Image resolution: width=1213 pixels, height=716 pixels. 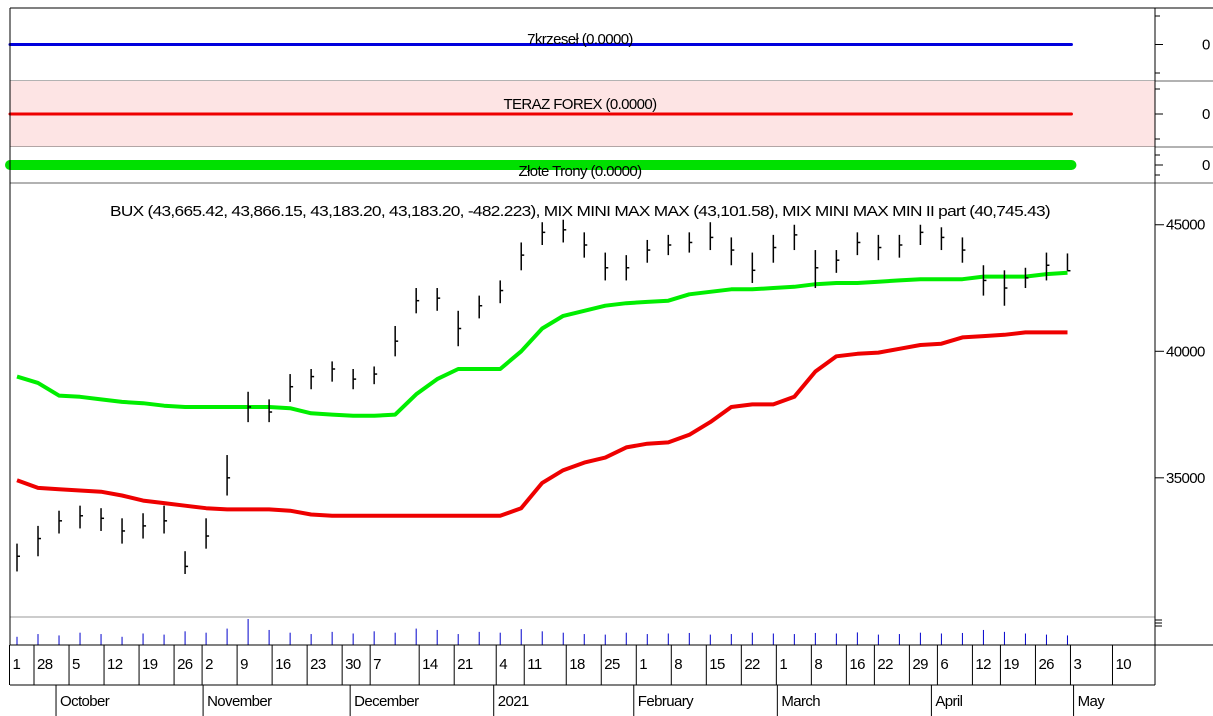 What do you see at coordinates (465, 664) in the screenshot?
I see `x-tick-label: 21` at bounding box center [465, 664].